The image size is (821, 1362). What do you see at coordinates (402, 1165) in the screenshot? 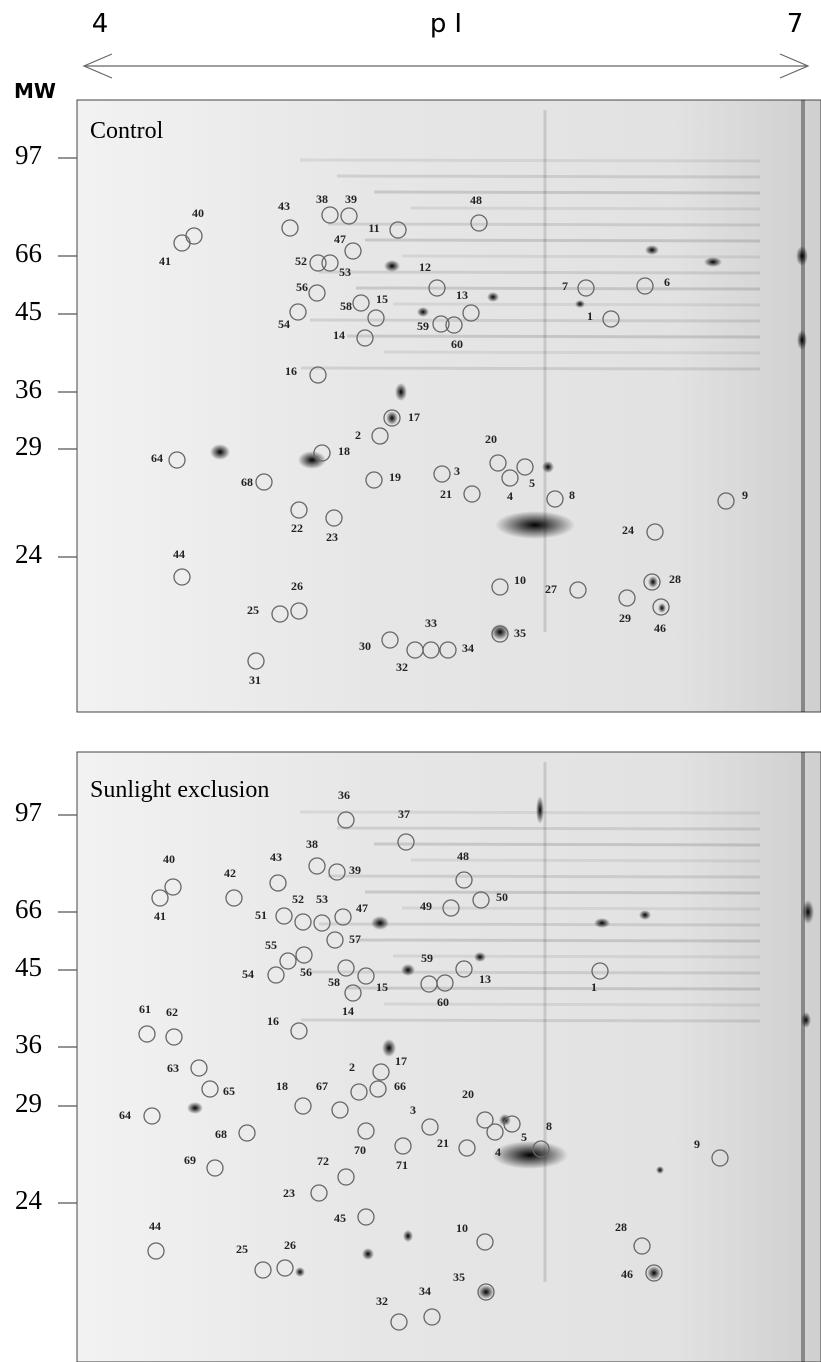
I see `spot-label: 71` at bounding box center [402, 1165].